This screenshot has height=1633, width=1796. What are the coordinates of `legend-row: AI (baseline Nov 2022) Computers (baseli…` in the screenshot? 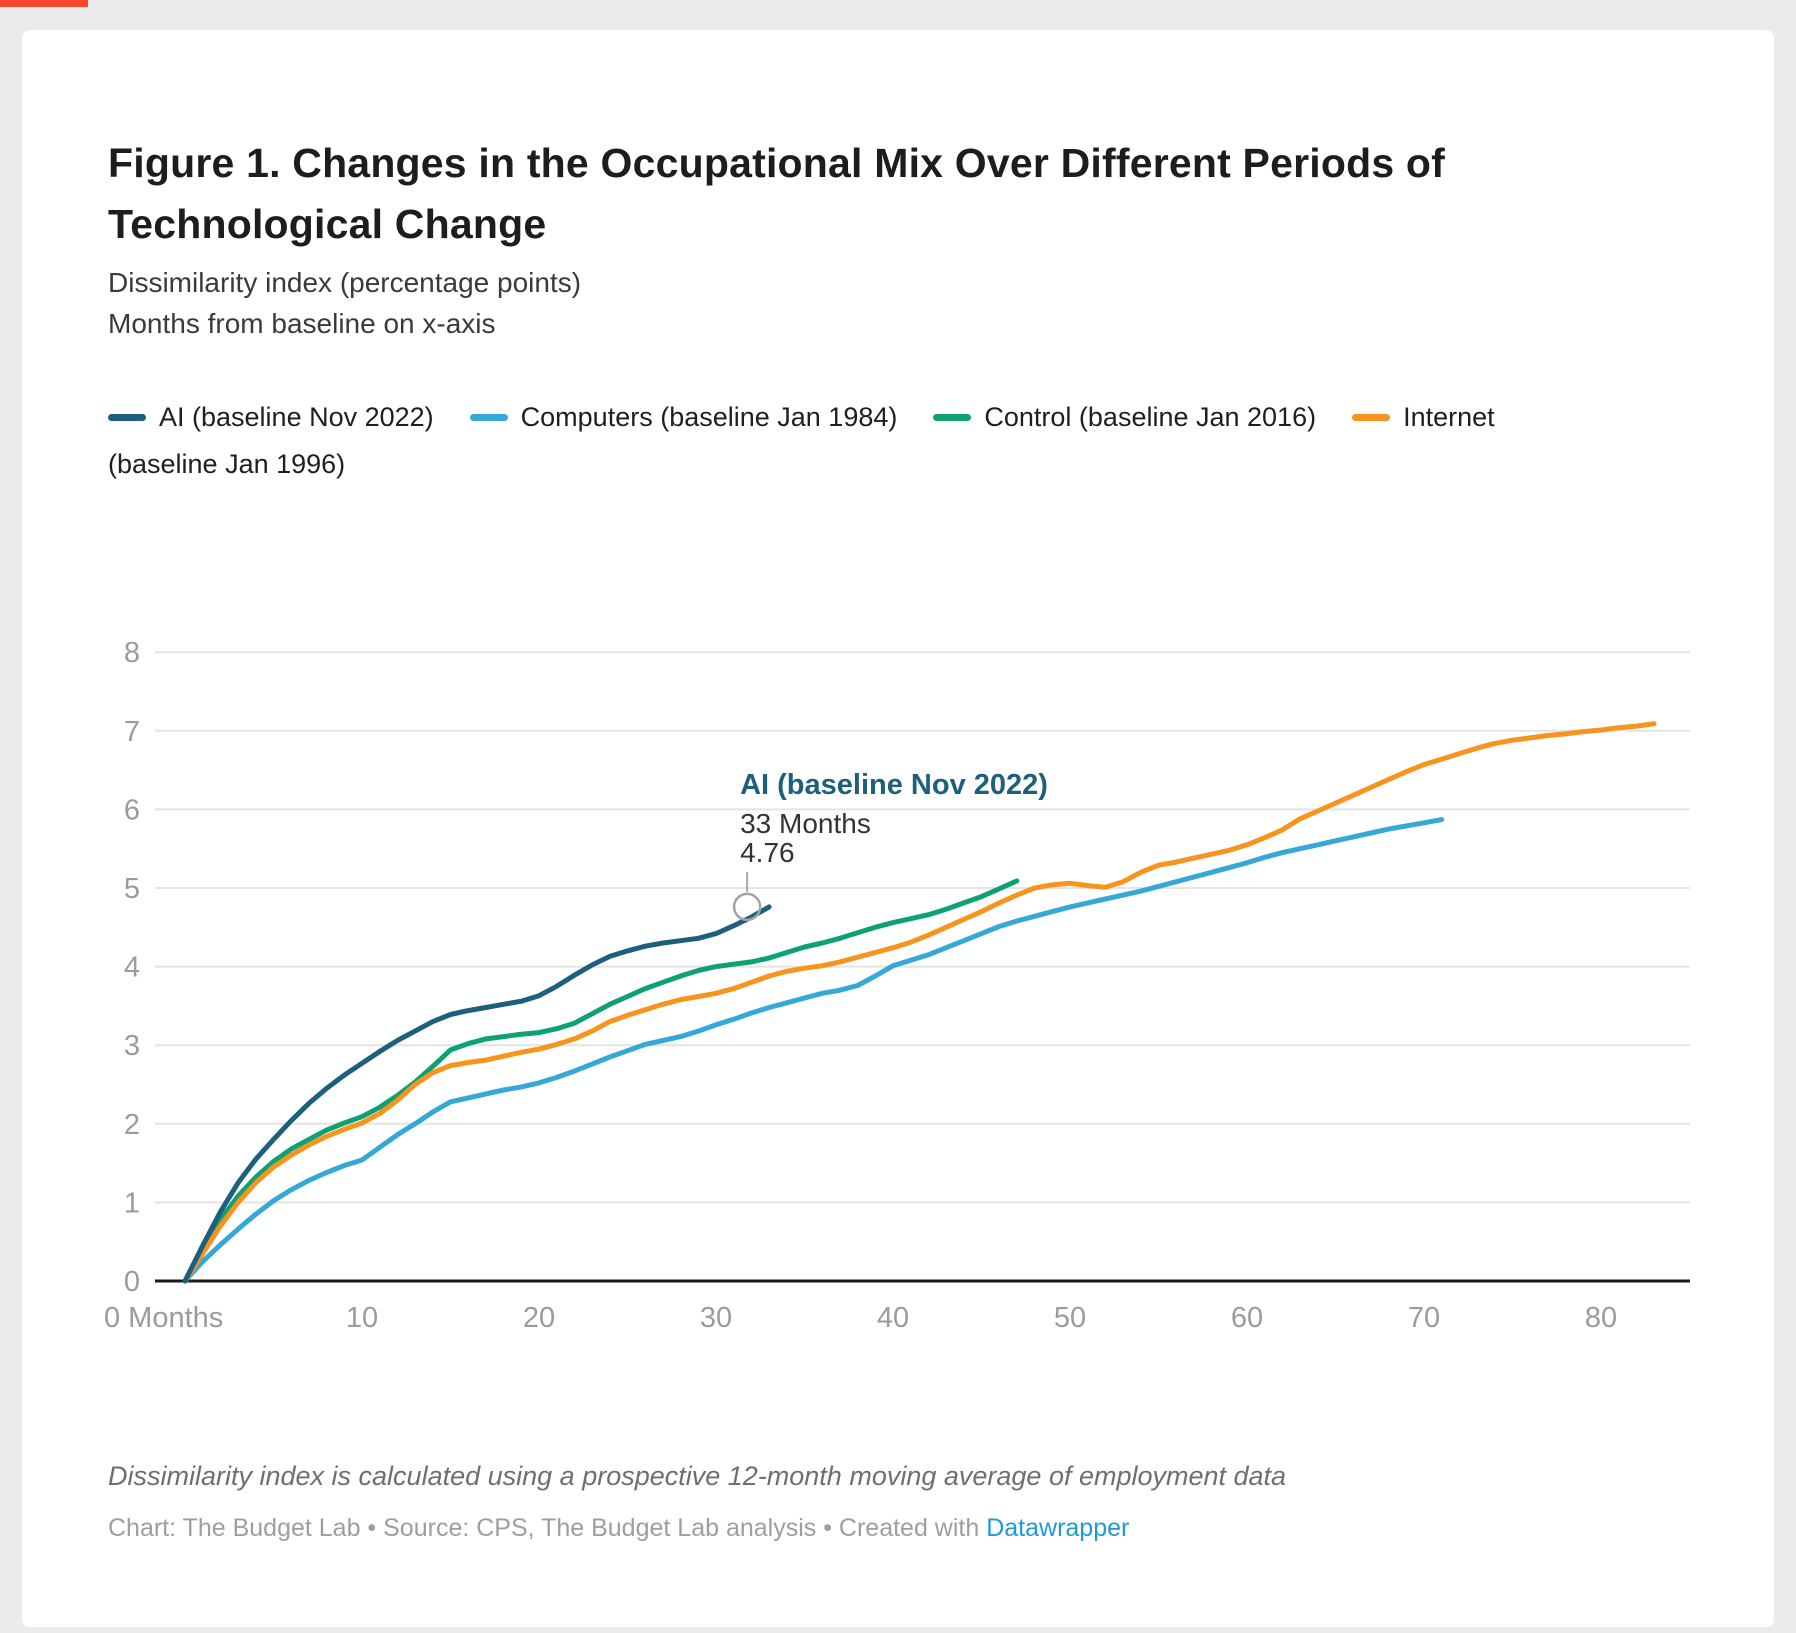 It's located at (918, 417).